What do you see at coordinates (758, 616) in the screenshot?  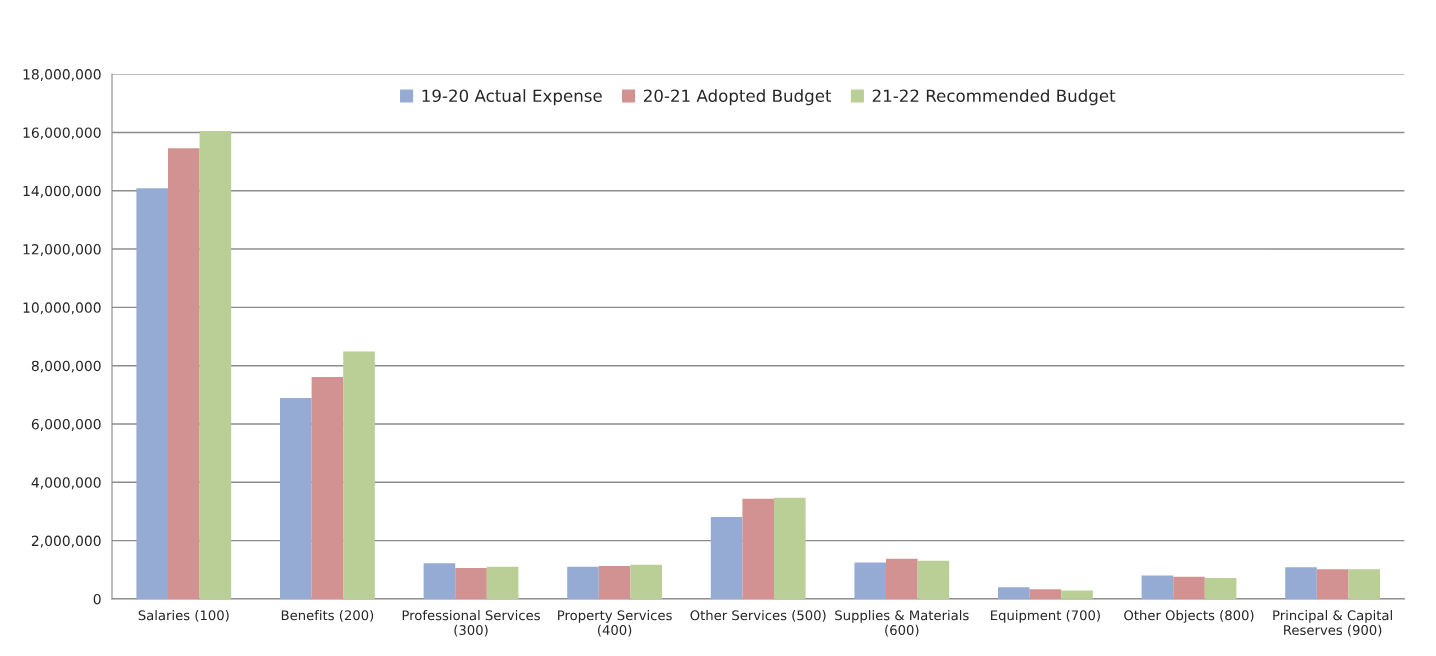 I see `x-tick-label: Other Services (500)` at bounding box center [758, 616].